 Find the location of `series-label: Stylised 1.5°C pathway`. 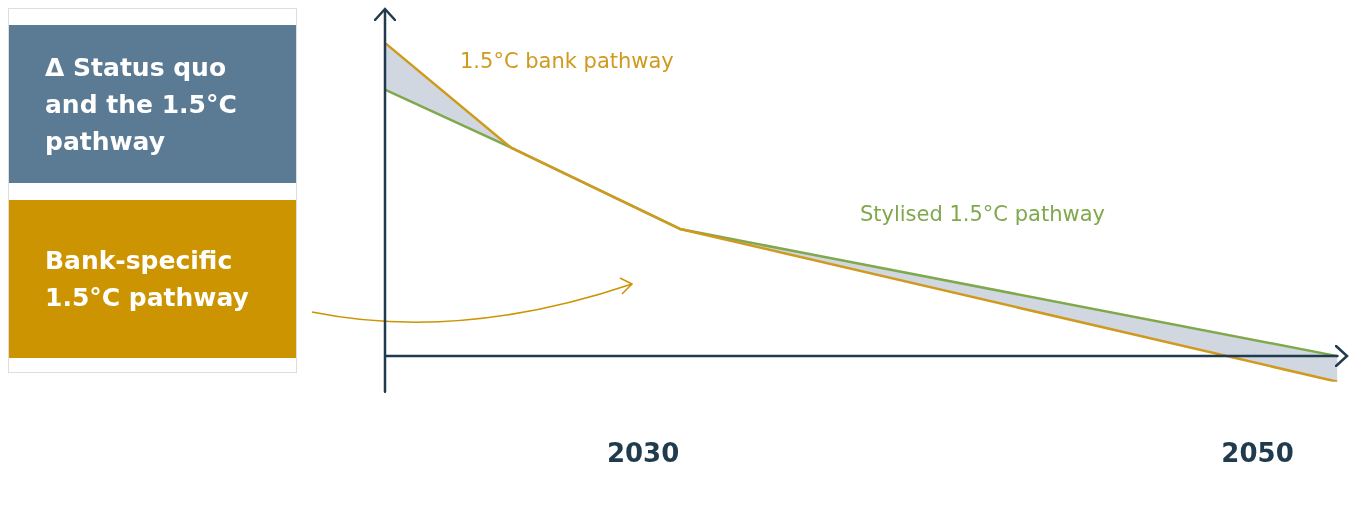

series-label: Stylised 1.5°C pathway is located at coordinates (982, 214).